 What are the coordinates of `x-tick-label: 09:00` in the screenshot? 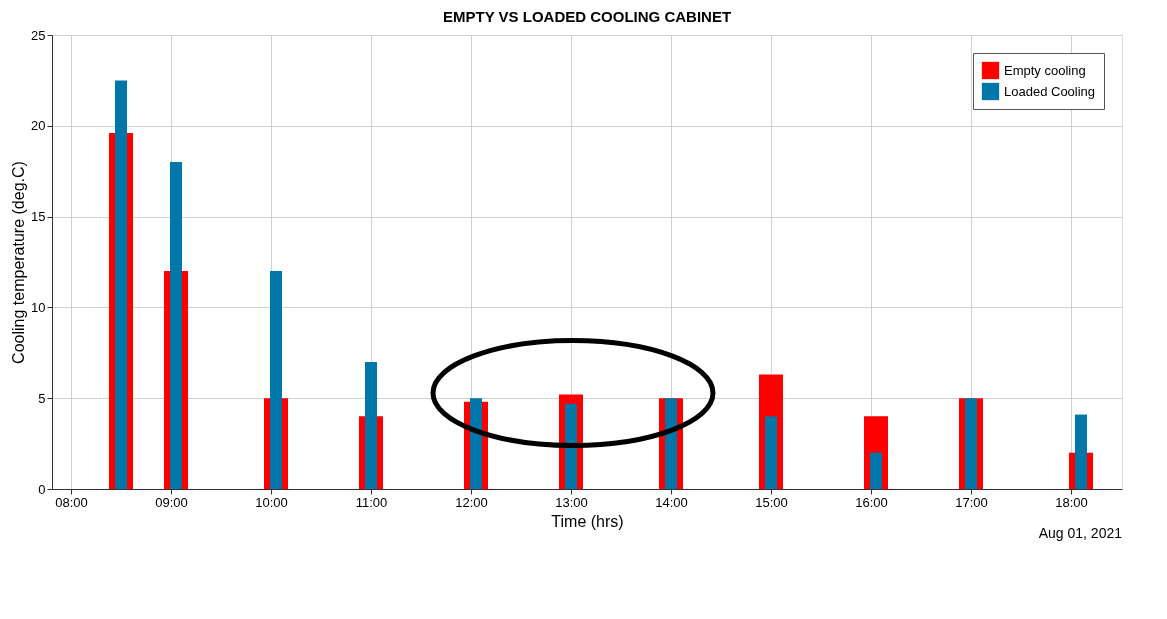 It's located at (171, 502).